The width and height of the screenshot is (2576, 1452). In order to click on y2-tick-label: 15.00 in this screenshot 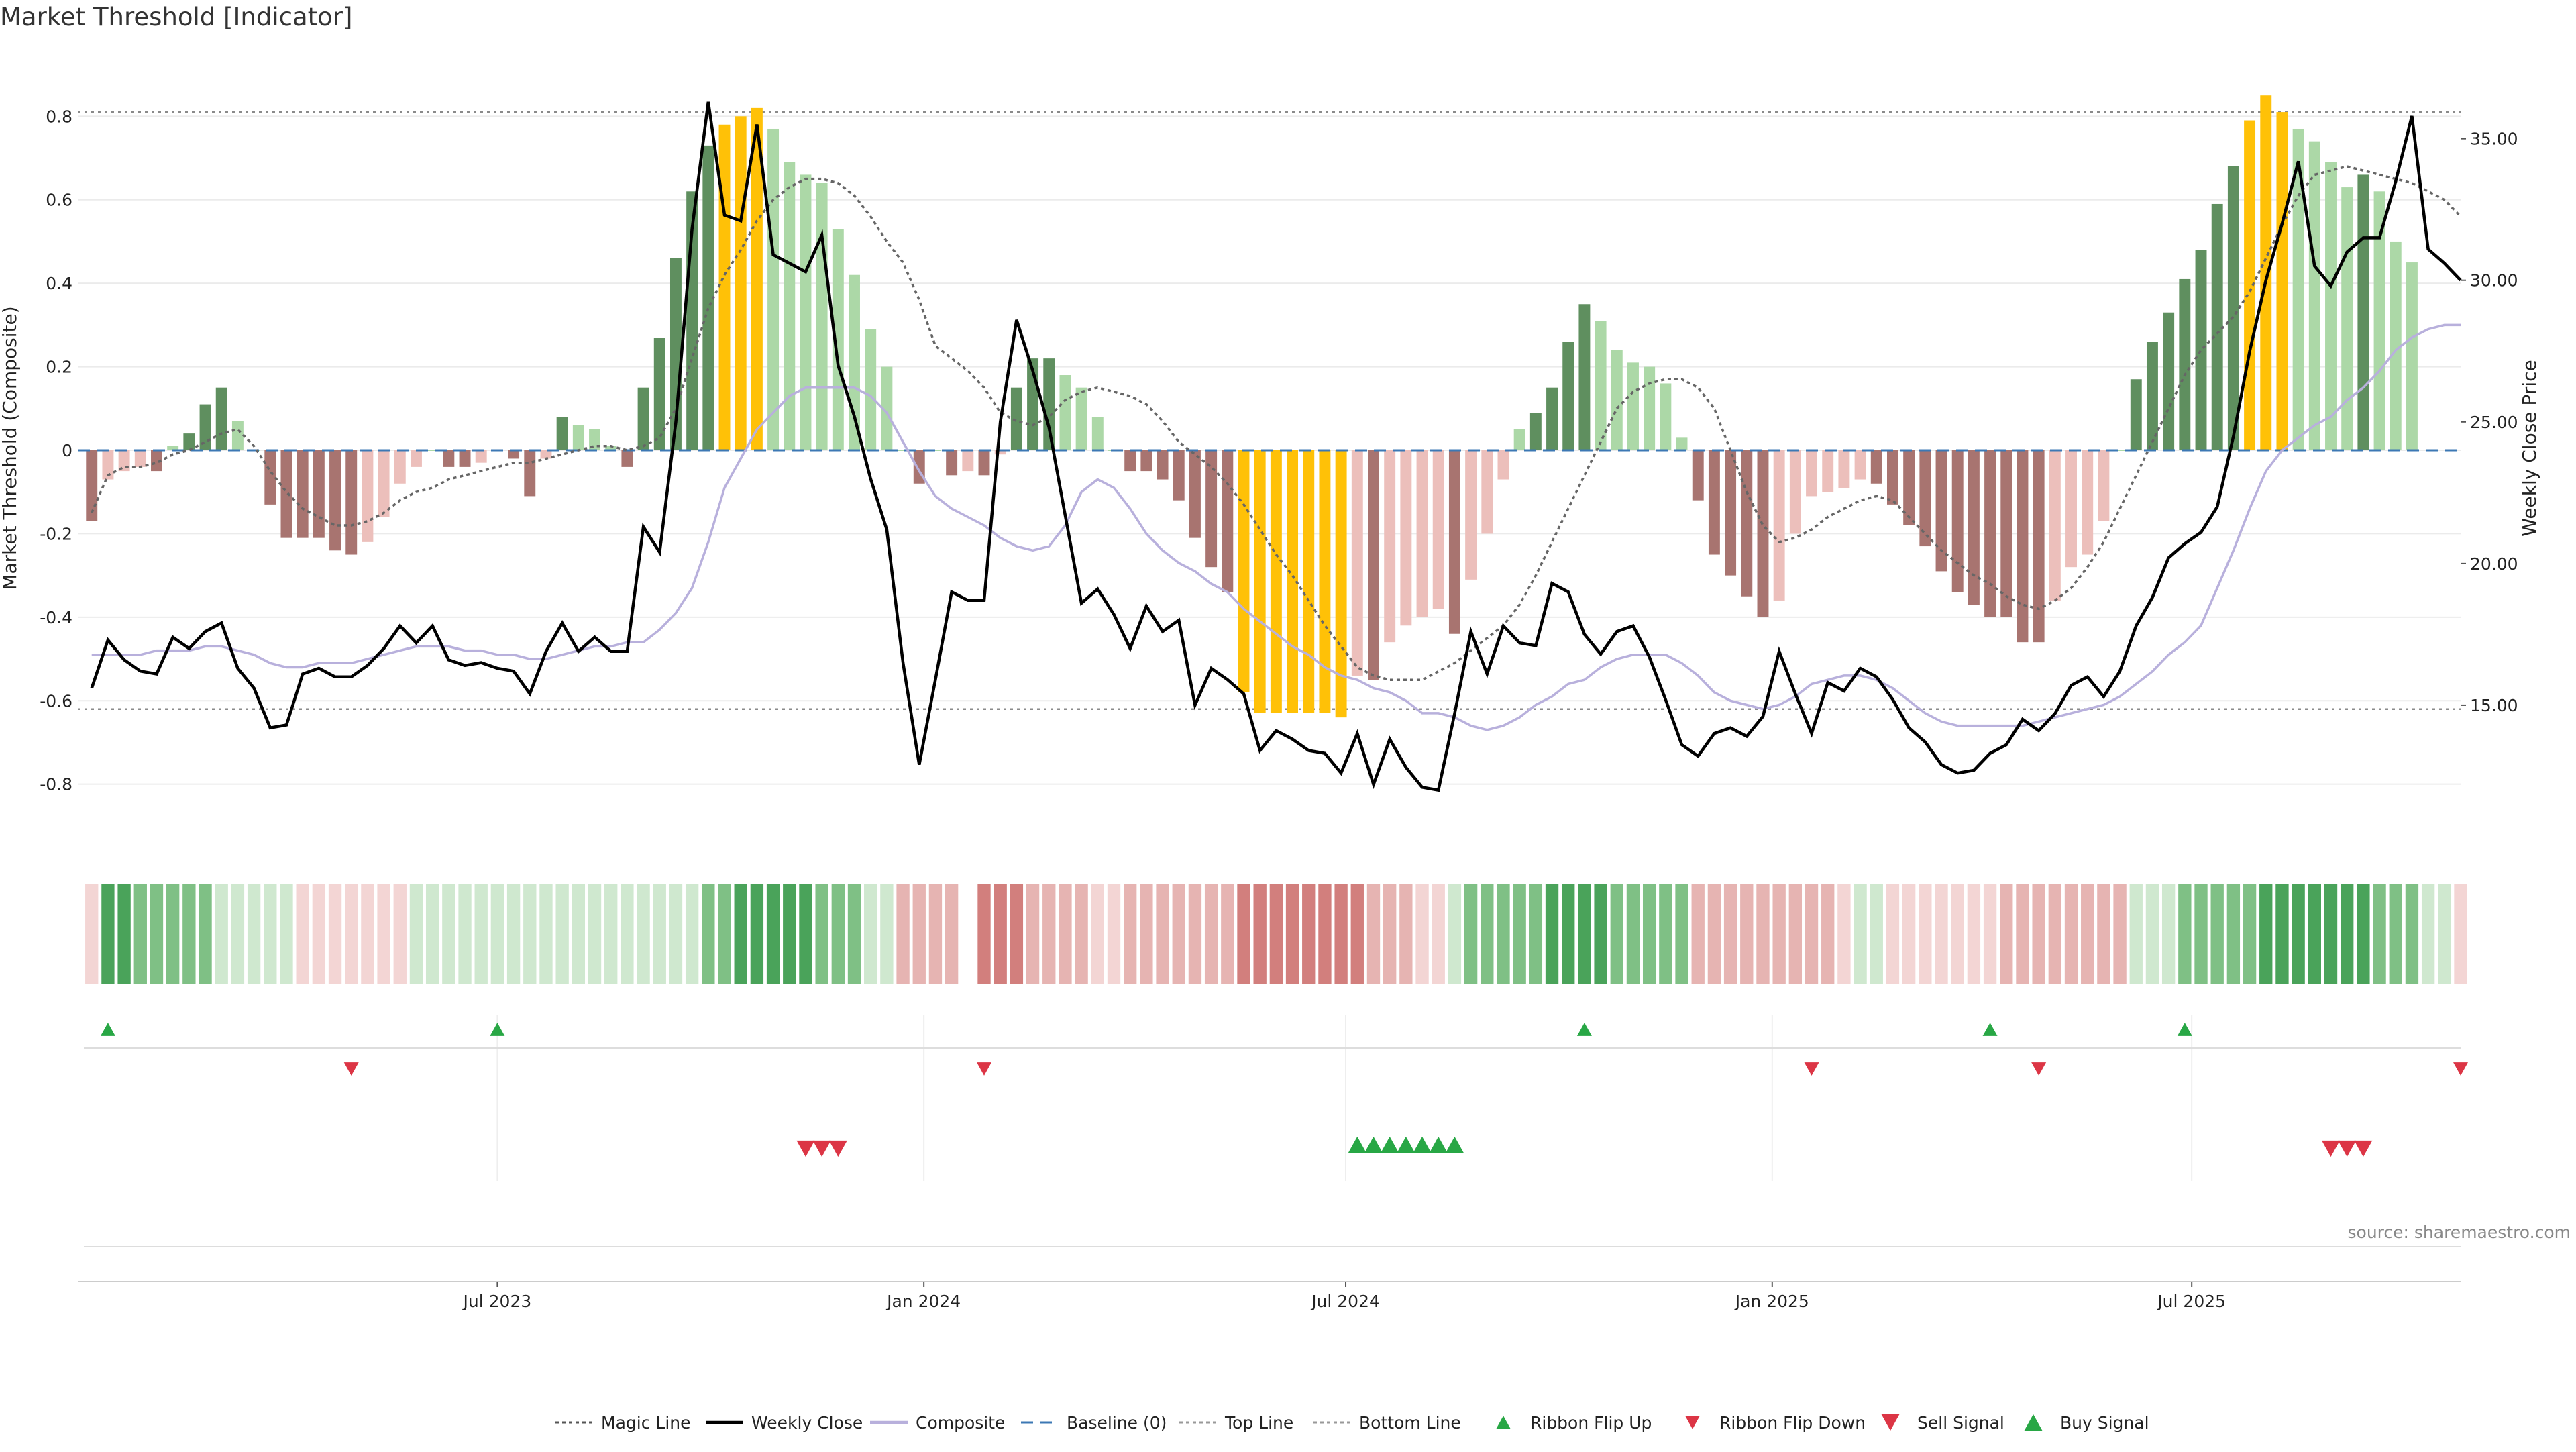, I will do `click(2494, 705)`.